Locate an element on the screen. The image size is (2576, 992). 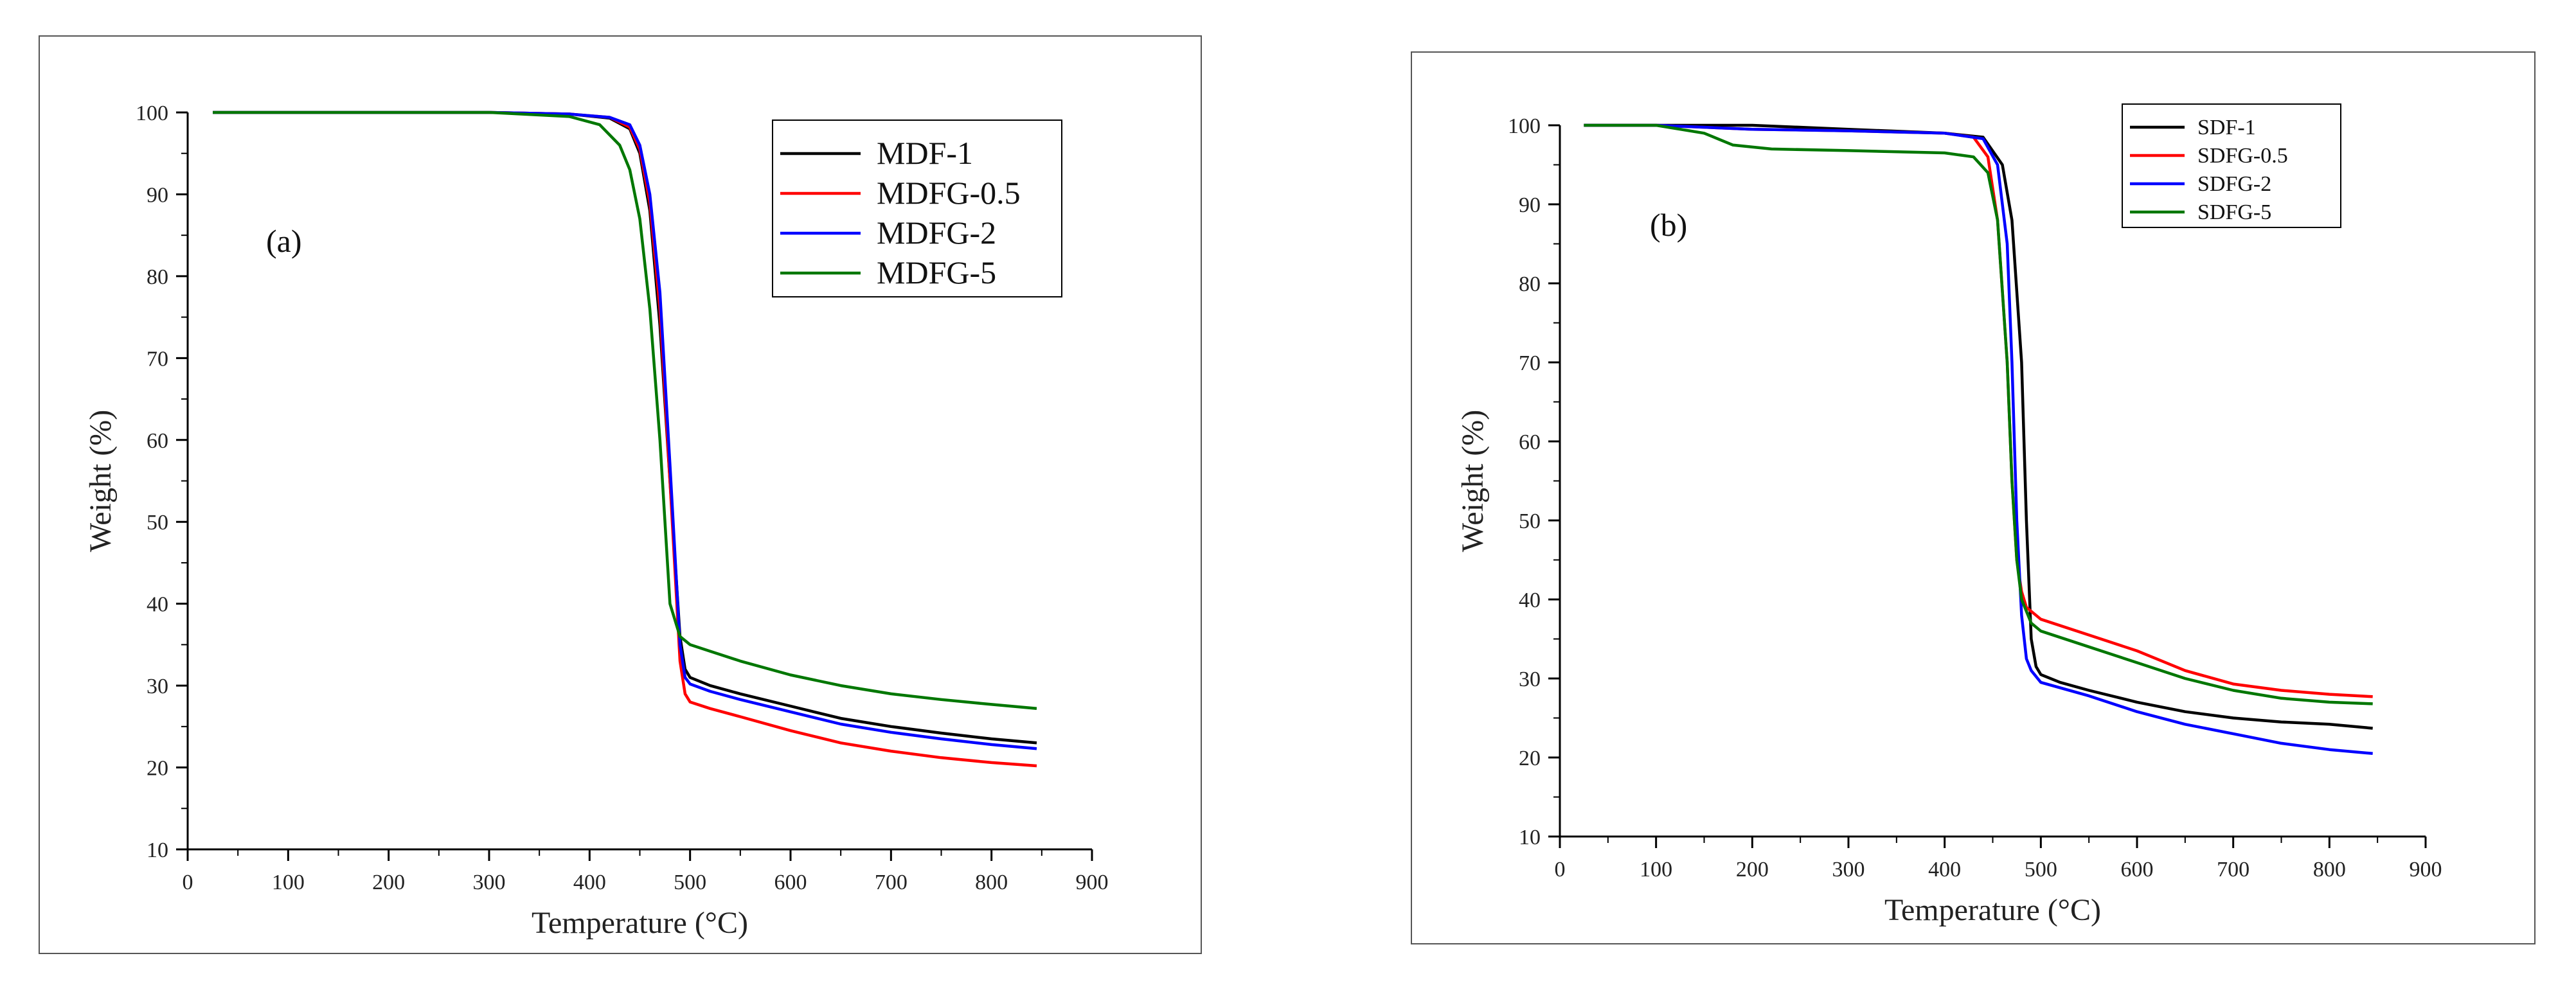
panel-label-b: (b) is located at coordinates (1668, 225).